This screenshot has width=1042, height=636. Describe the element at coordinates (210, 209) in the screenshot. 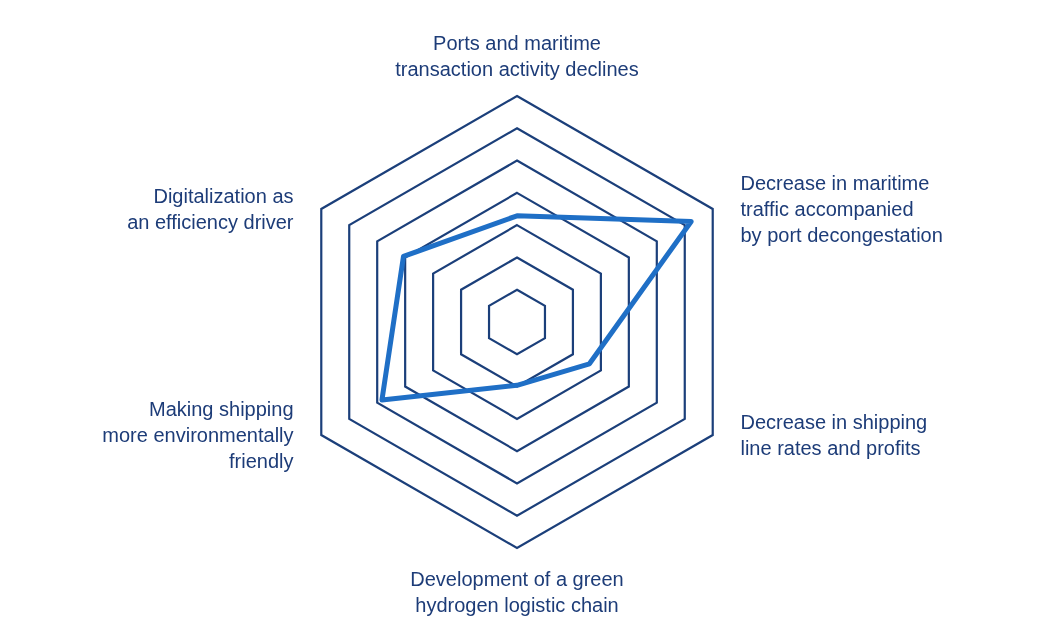

I see `spoke-label: Digitalization as an efficiency driver` at that location.